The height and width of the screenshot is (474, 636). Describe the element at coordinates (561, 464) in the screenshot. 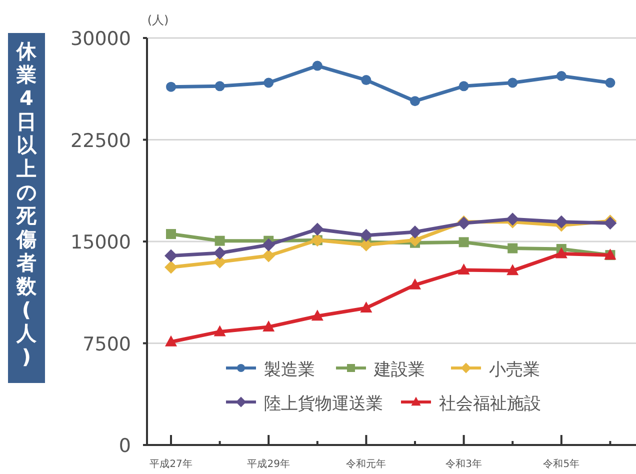

I see `x-tick-label: 令和5年` at that location.